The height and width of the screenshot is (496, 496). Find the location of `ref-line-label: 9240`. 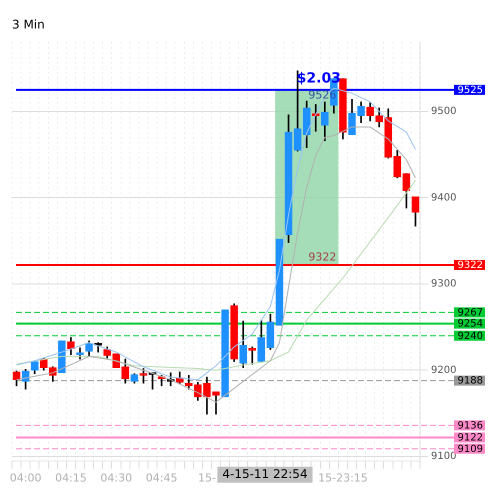

ref-line-label: 9240 is located at coordinates (470, 336).